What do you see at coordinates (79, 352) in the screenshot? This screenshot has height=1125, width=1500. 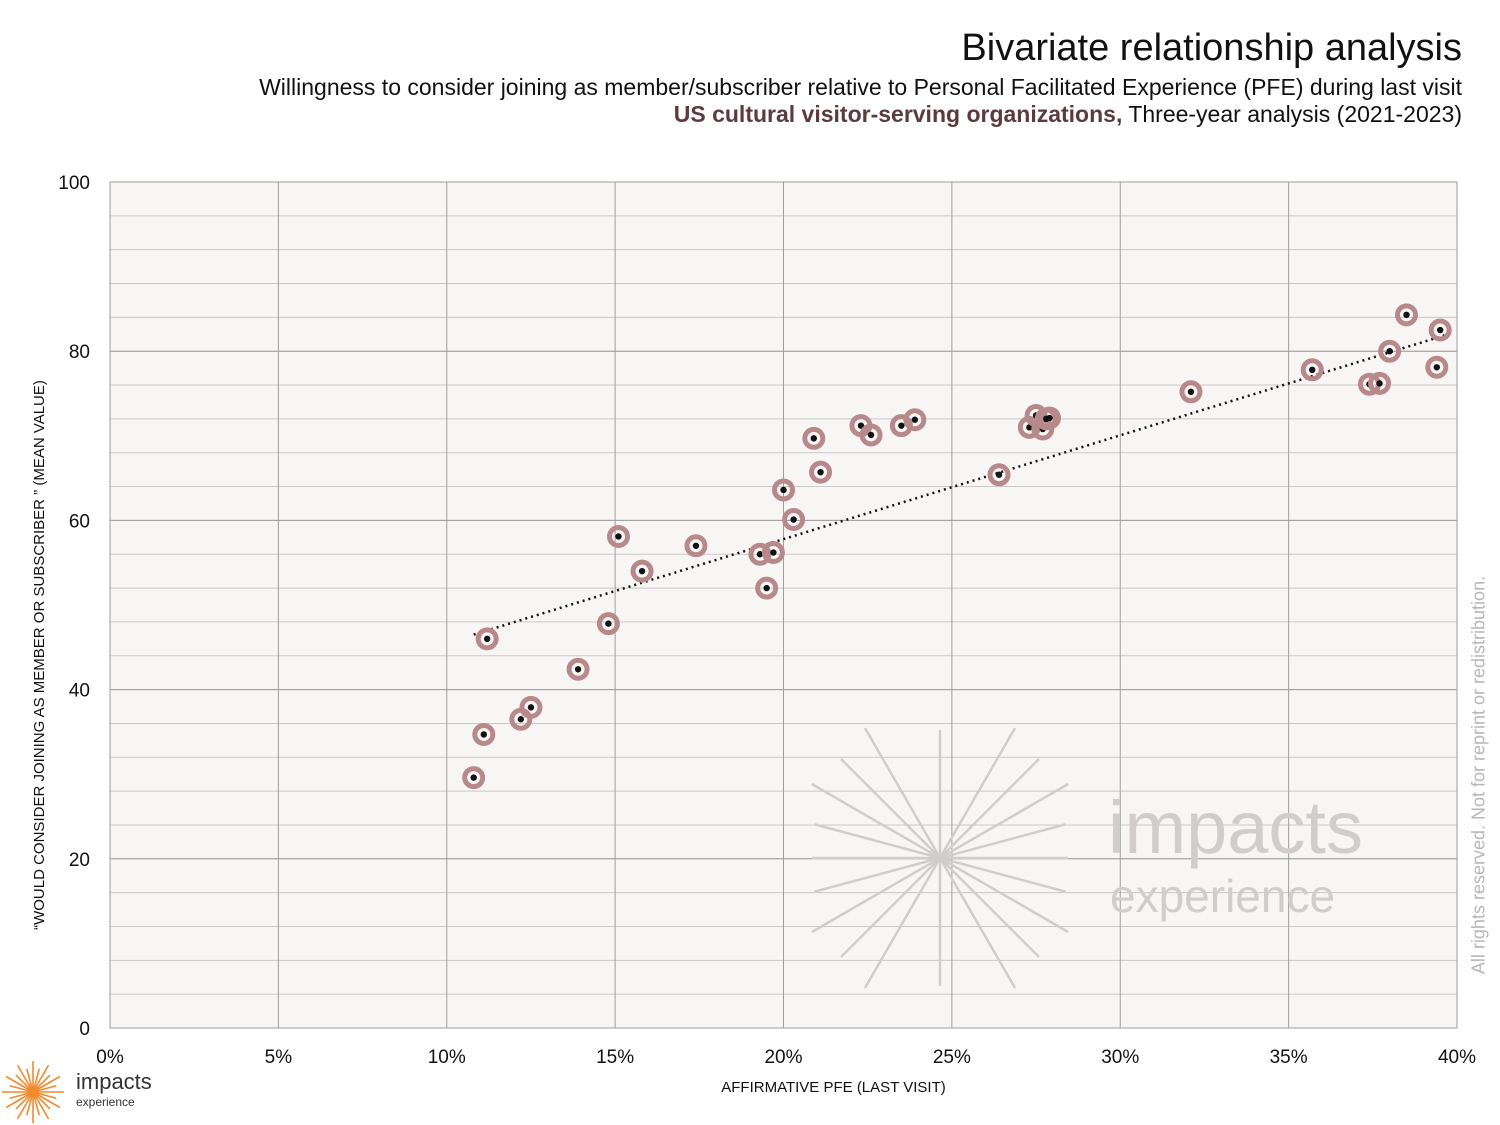 I see `y-tick-label: 80` at bounding box center [79, 352].